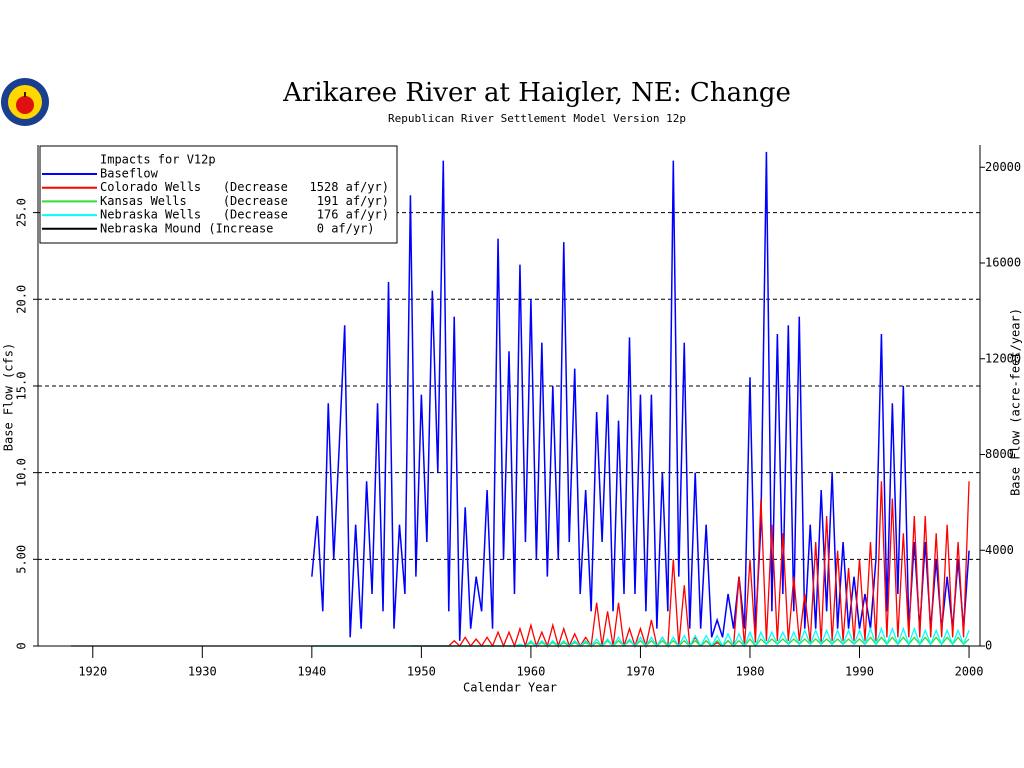  I want to click on legend-box, so click(218, 194).